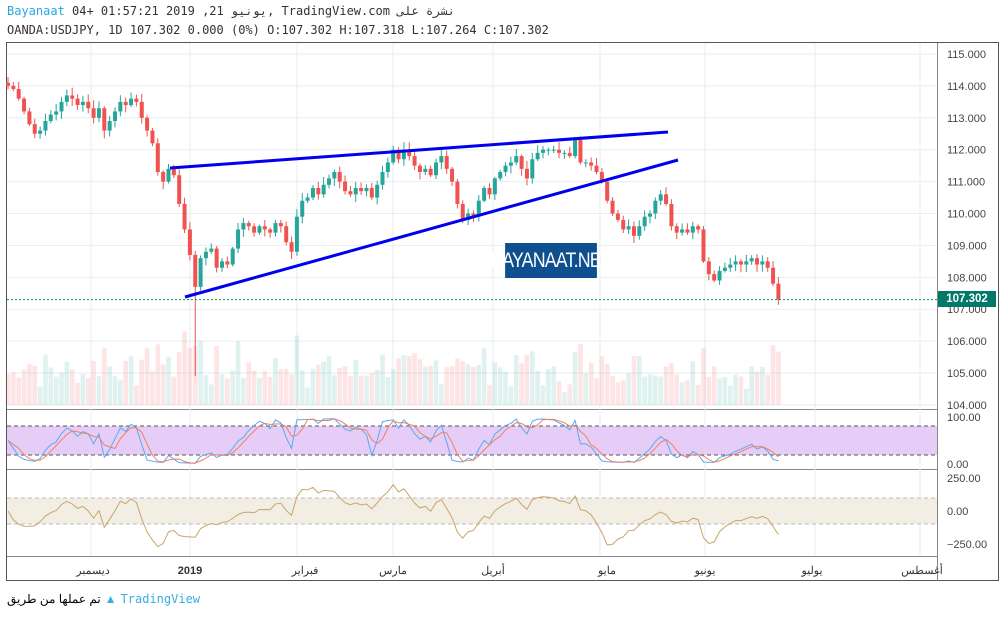 The height and width of the screenshot is (618, 1006). What do you see at coordinates (967, 278) in the screenshot?
I see `price-tick-label: 108.000` at bounding box center [967, 278].